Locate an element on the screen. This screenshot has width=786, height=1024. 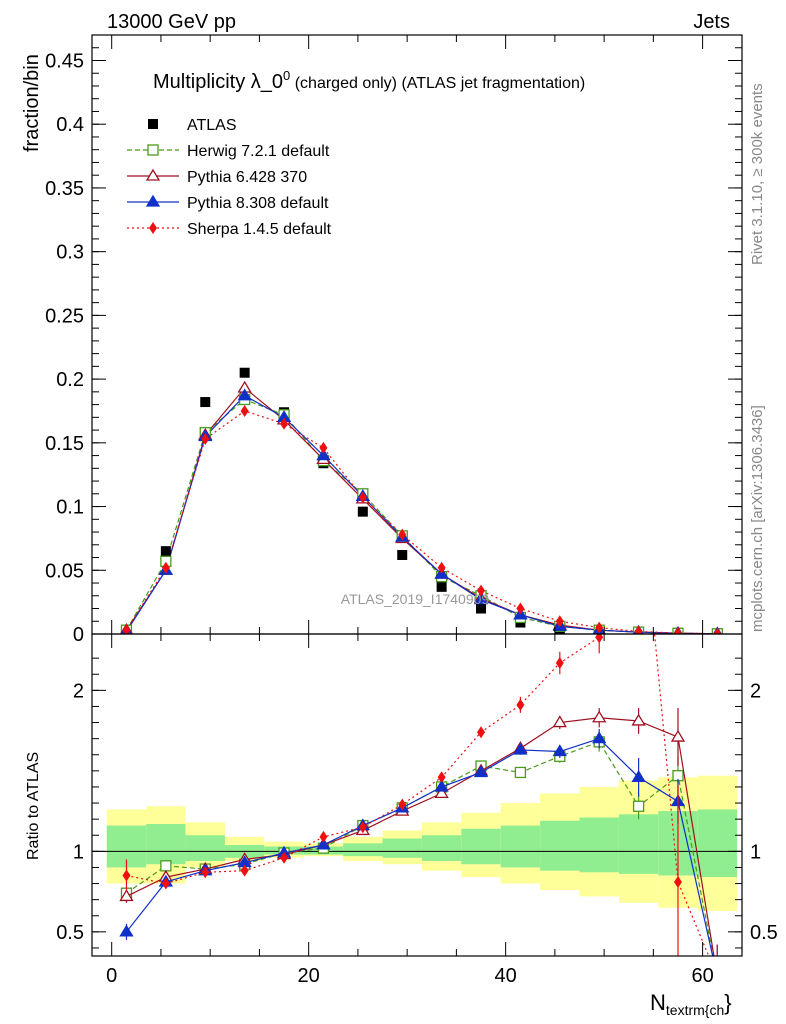
main-ytick-label: 0.25 is located at coordinates (64, 316).